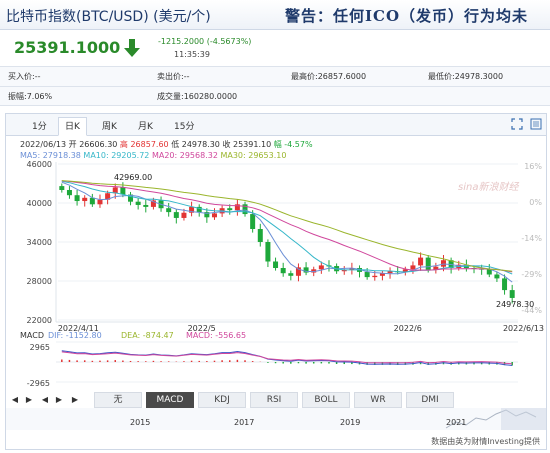 This screenshot has width=550, height=453. What do you see at coordinates (39, 320) in the screenshot?
I see `y-tick-label: 22000` at bounding box center [39, 320].